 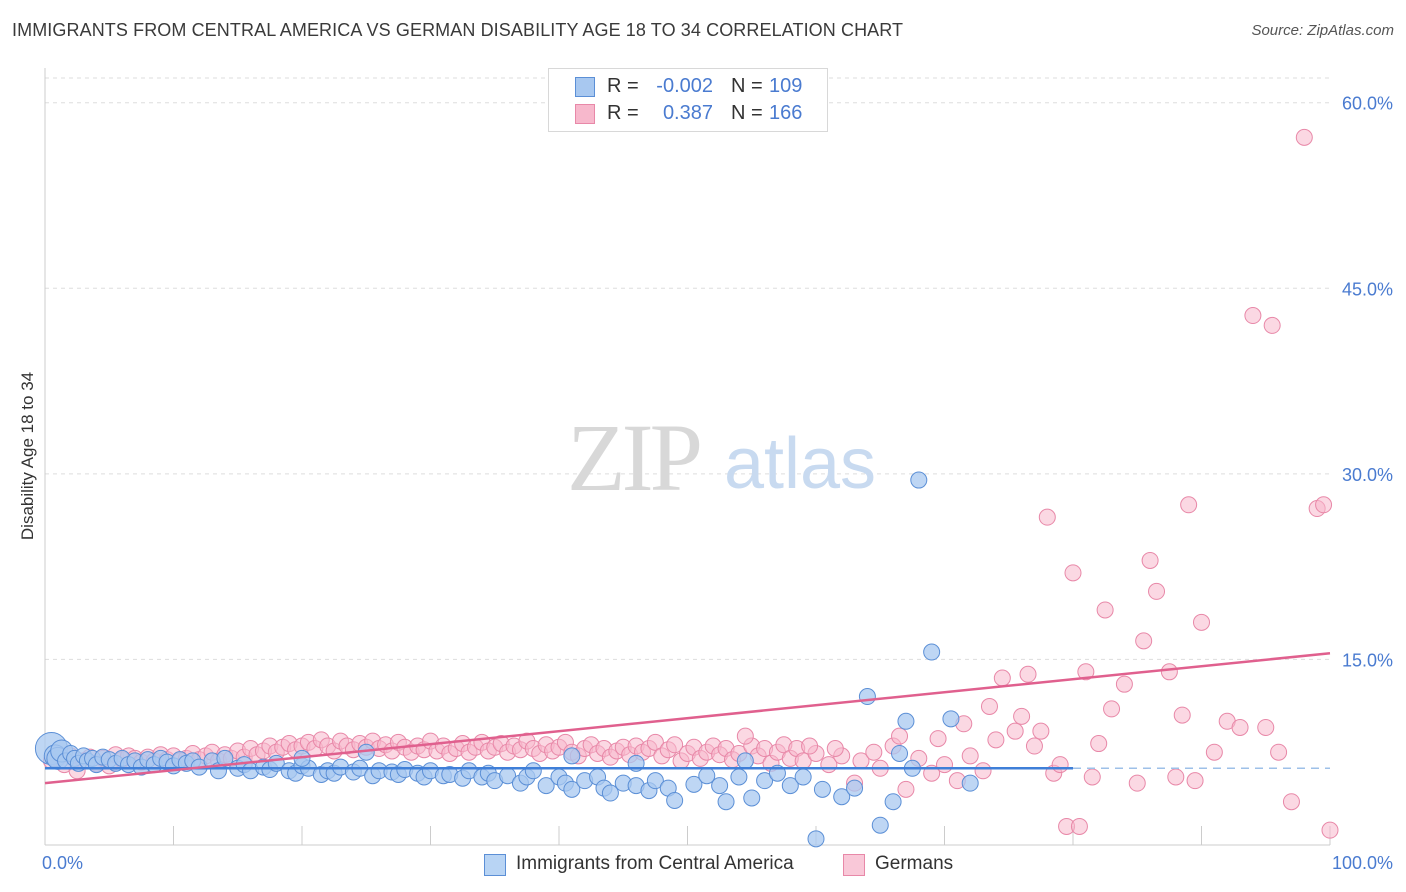 What do you see at coordinates (633, 457) in the screenshot?
I see `watermark-zip: ZIP` at bounding box center [633, 457].